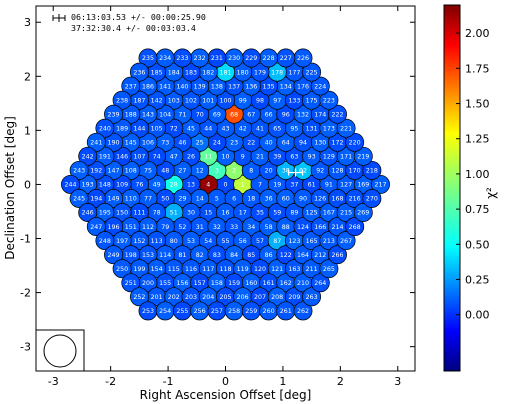 The height and width of the screenshot is (404, 509). I want to click on beam-label-130: 130, so click(320, 143).